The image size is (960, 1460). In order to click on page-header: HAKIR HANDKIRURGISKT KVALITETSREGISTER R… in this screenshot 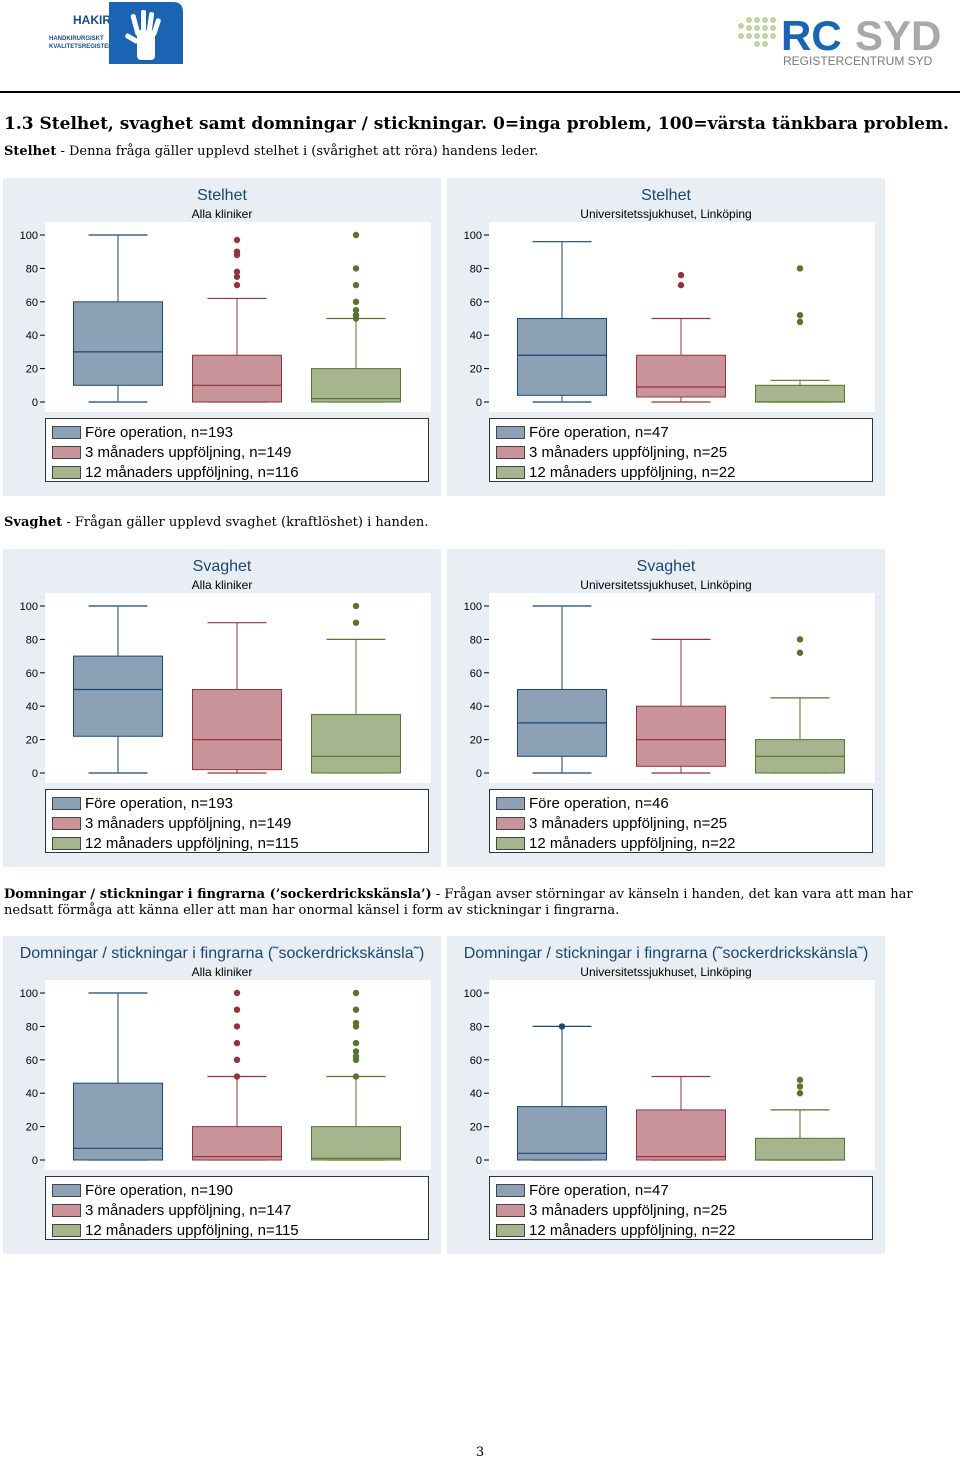, I will do `click(480, 45)`.